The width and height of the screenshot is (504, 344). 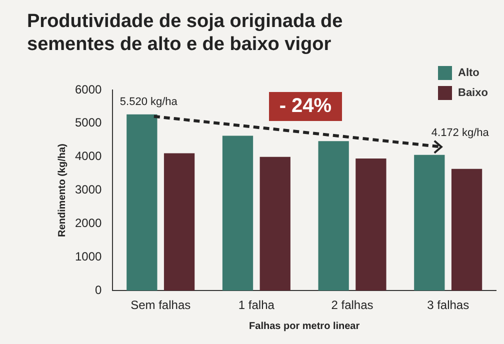 What do you see at coordinates (149, 102) in the screenshot?
I see `annotation: 5.520 kg/ha` at bounding box center [149, 102].